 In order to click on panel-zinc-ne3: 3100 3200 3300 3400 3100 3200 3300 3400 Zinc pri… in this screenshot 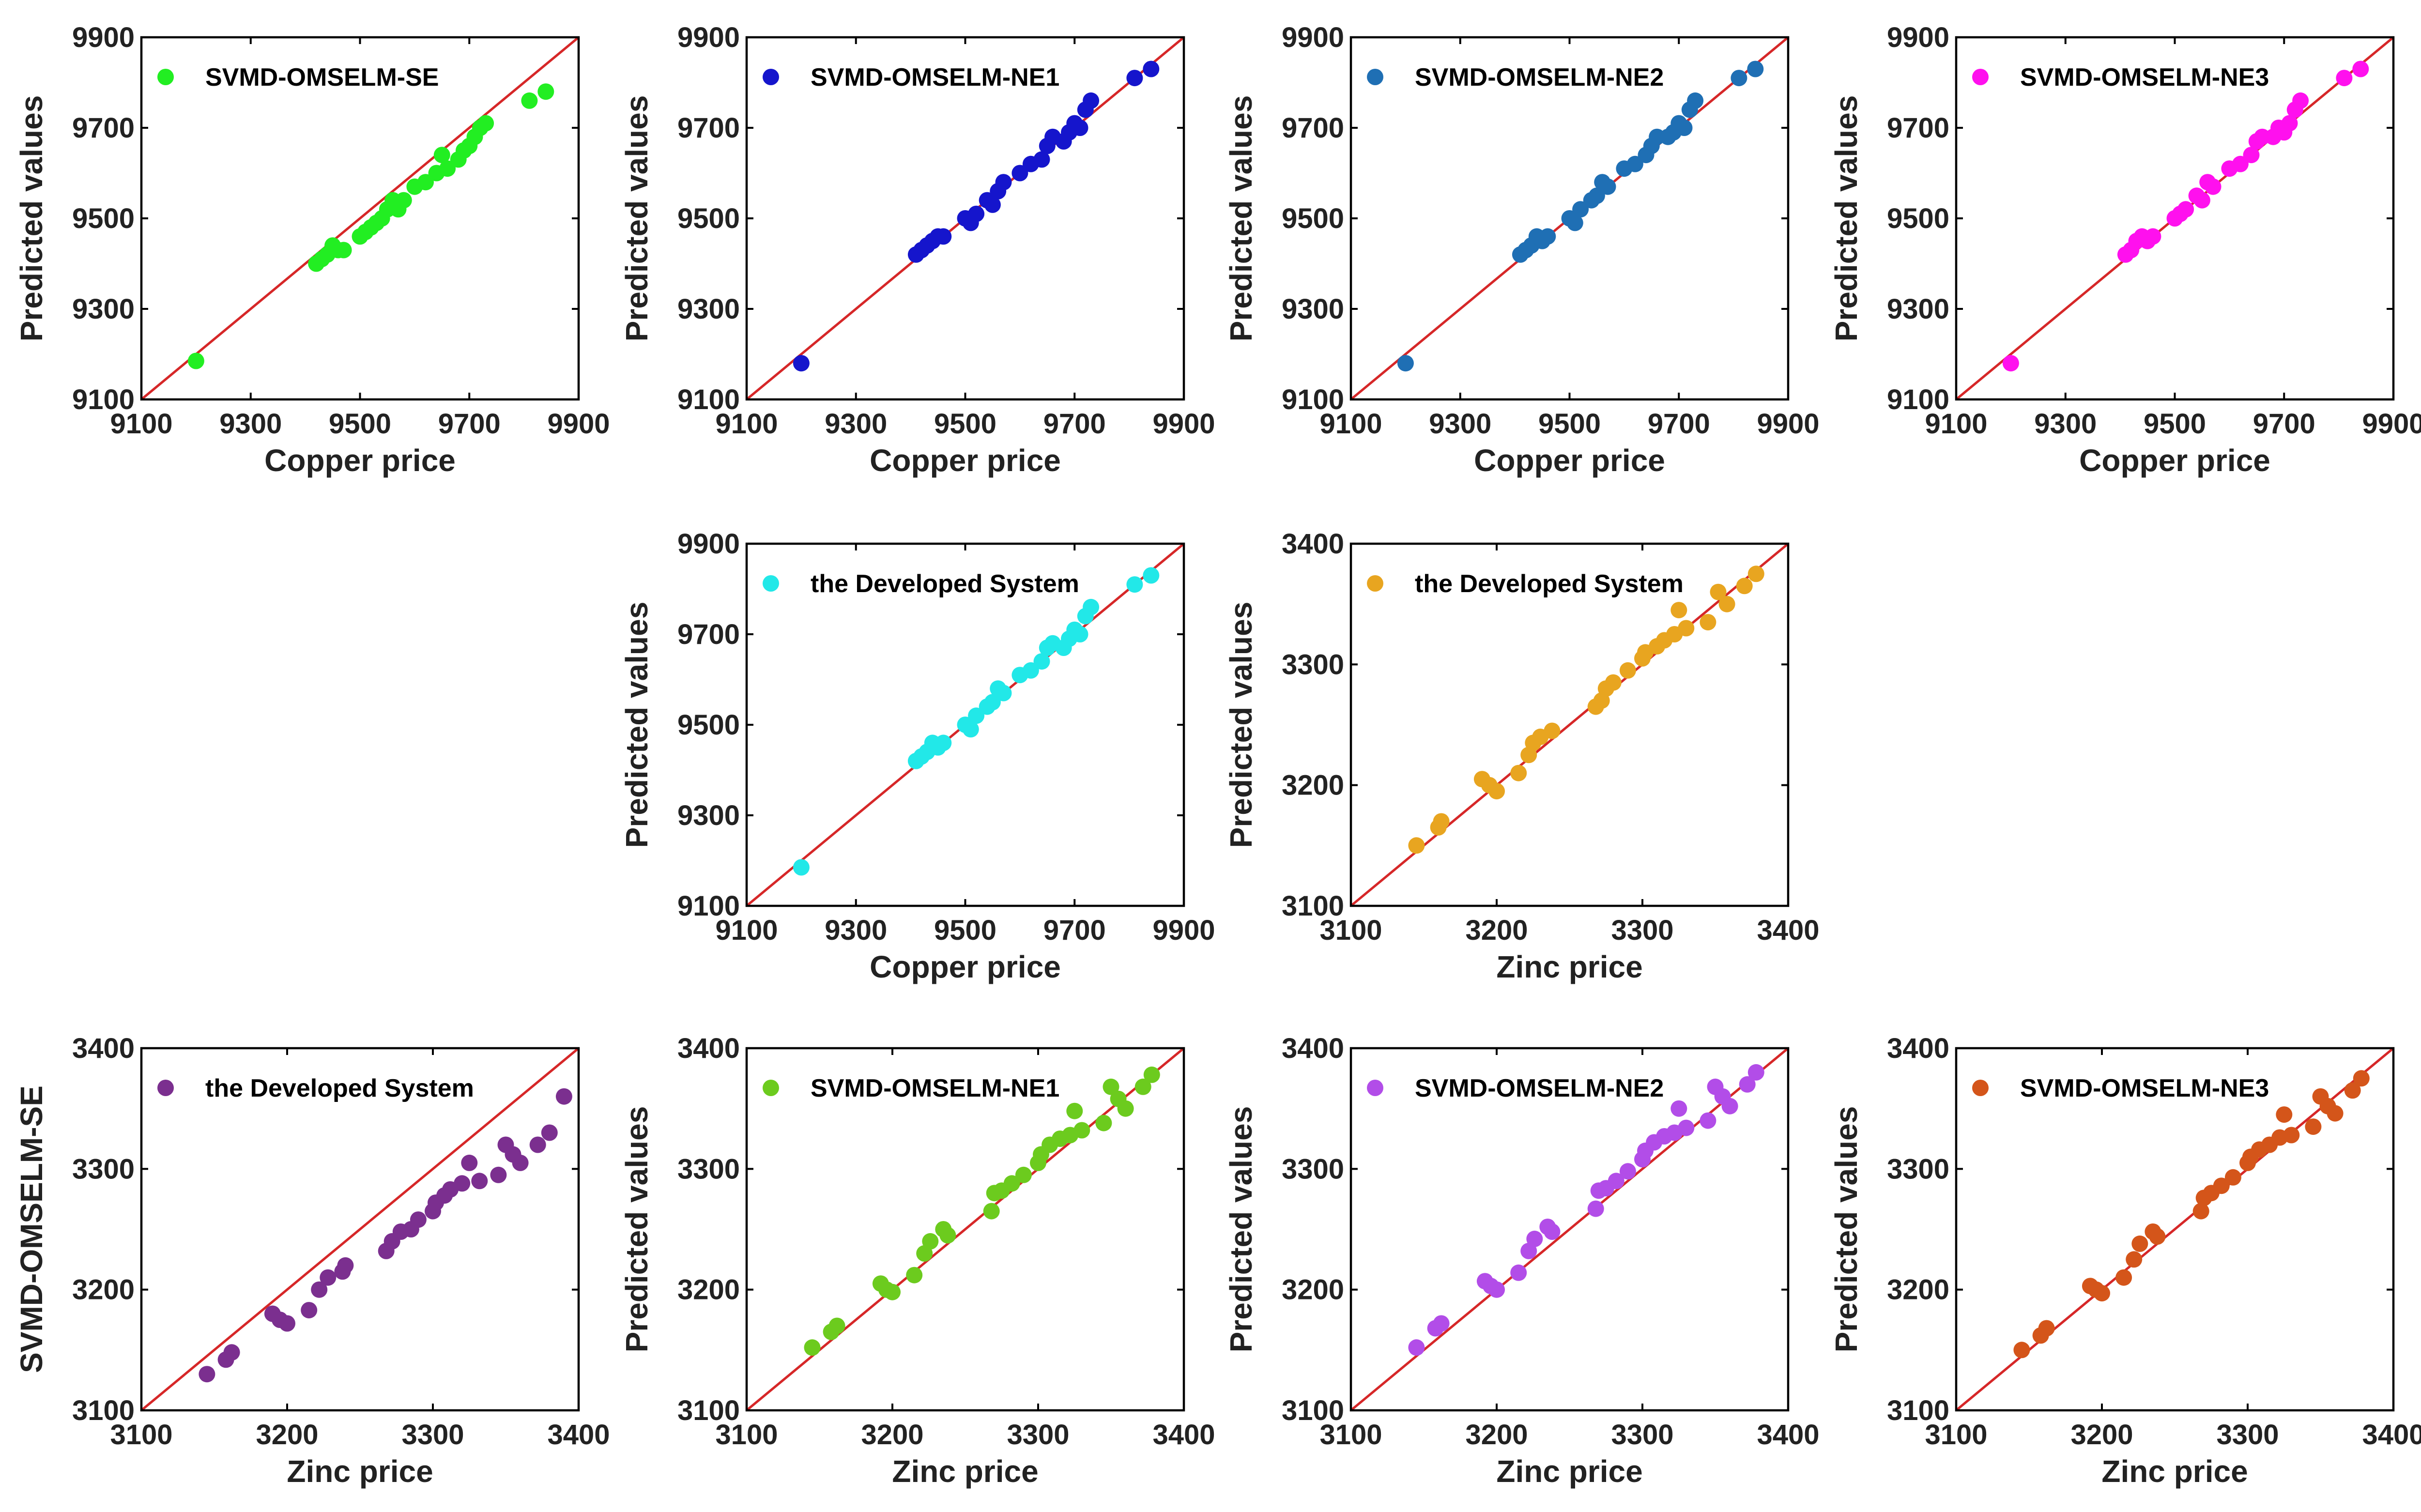, I will do `click(2125, 1261)`.